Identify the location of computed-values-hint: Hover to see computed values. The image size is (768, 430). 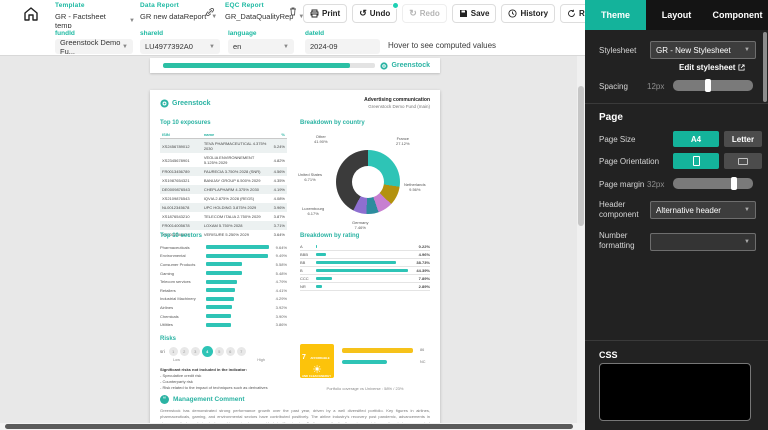
(442, 45).